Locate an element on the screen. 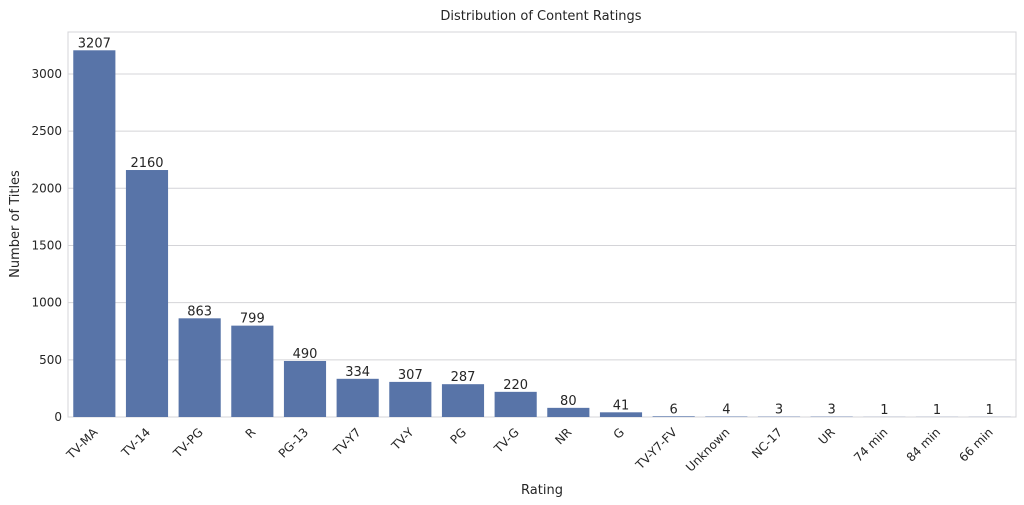 The image size is (1024, 505). bar-value-label: 3207 is located at coordinates (94, 43).